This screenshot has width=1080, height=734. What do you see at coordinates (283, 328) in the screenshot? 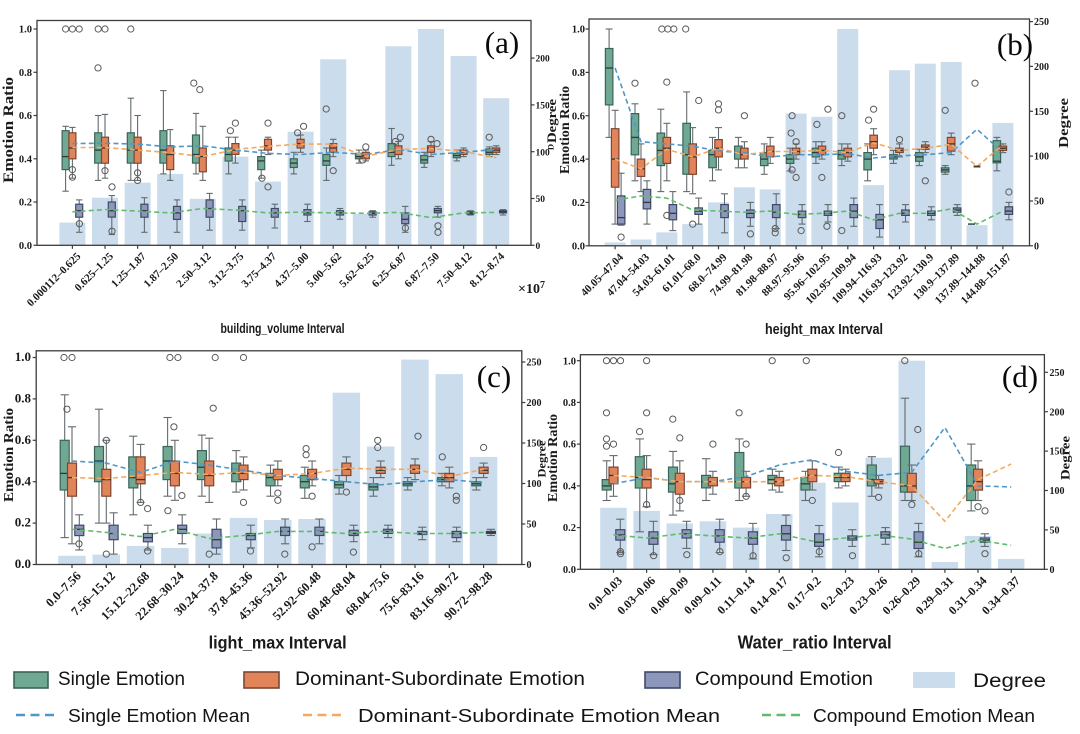
I see `svg-text: building_volume Interval` at bounding box center [283, 328].